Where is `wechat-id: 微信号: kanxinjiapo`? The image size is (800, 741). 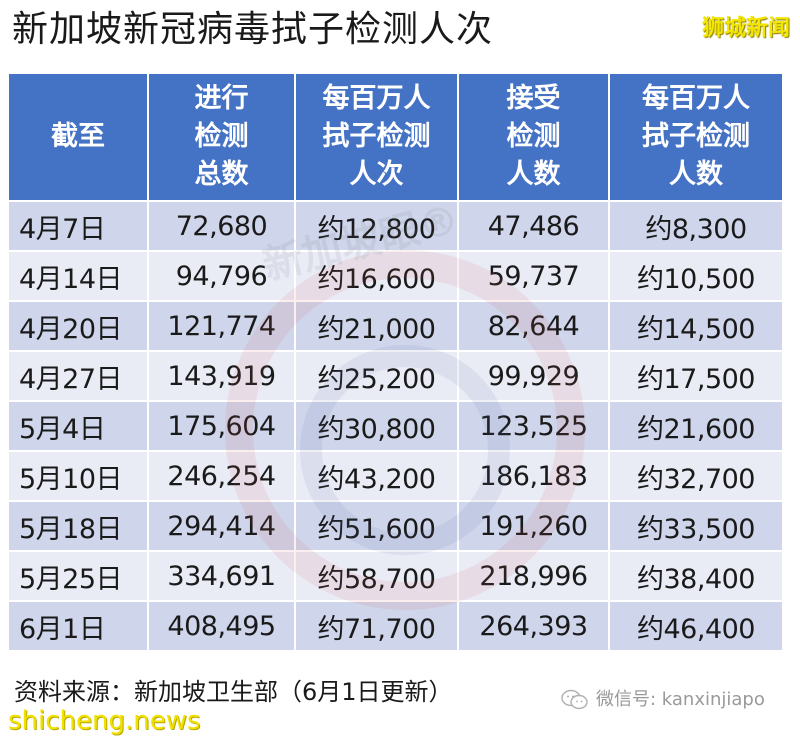
wechat-id: 微信号: kanxinjiapo is located at coordinates (662, 700).